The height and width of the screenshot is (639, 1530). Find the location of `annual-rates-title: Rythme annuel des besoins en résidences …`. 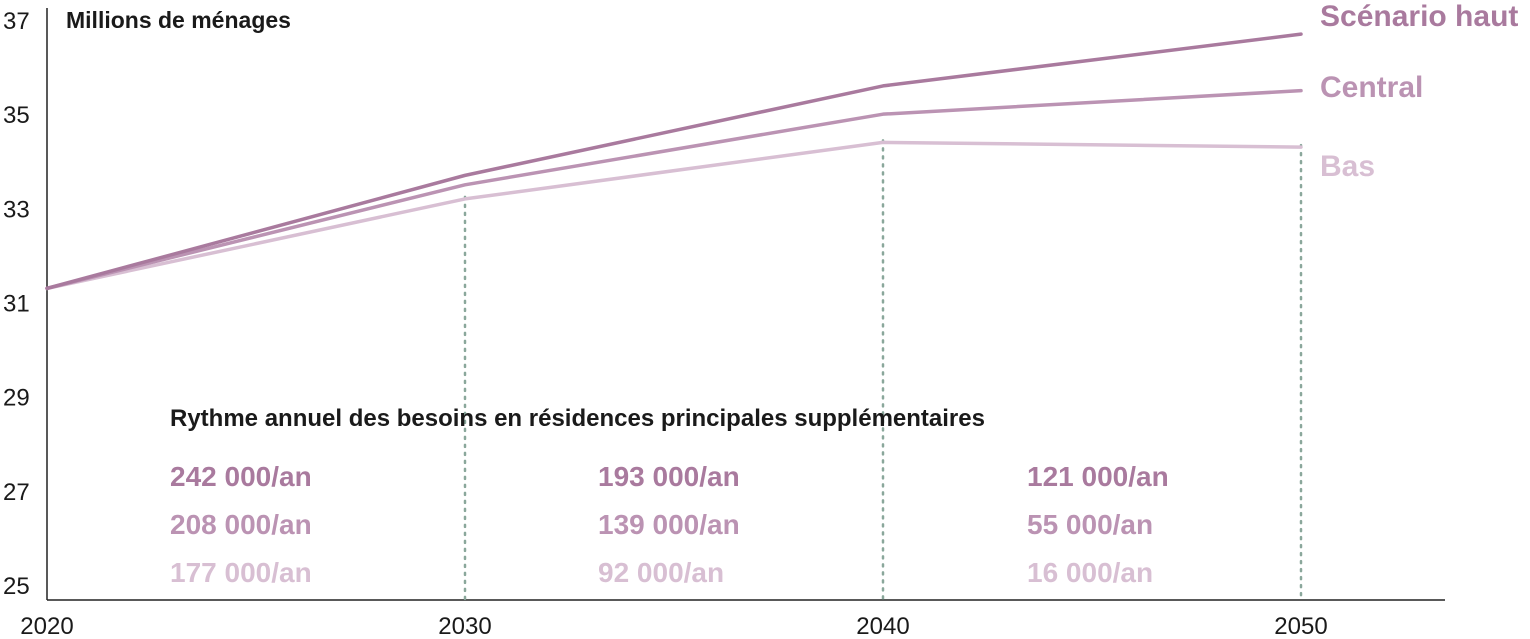

annual-rates-title: Rythme annuel des besoins en résidences … is located at coordinates (577, 418).